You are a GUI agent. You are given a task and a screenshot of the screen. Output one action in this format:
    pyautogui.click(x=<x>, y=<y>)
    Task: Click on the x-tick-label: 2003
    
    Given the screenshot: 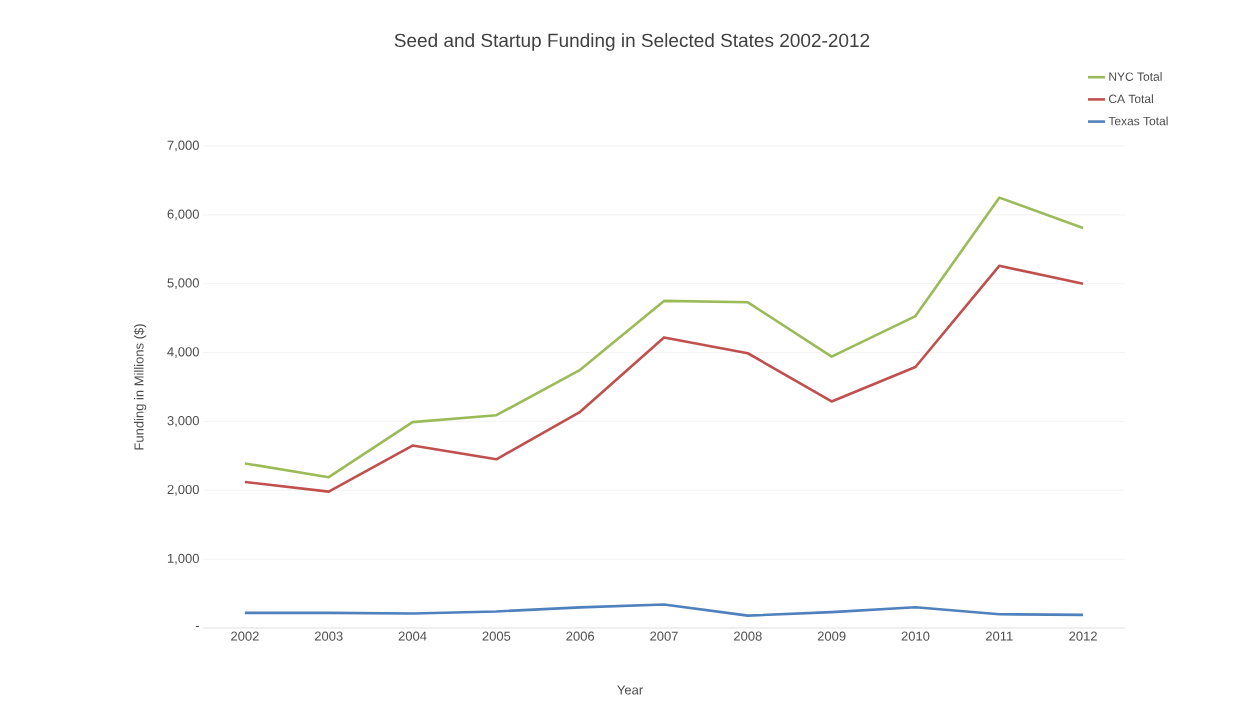 What is the action you would take?
    pyautogui.click(x=328, y=636)
    